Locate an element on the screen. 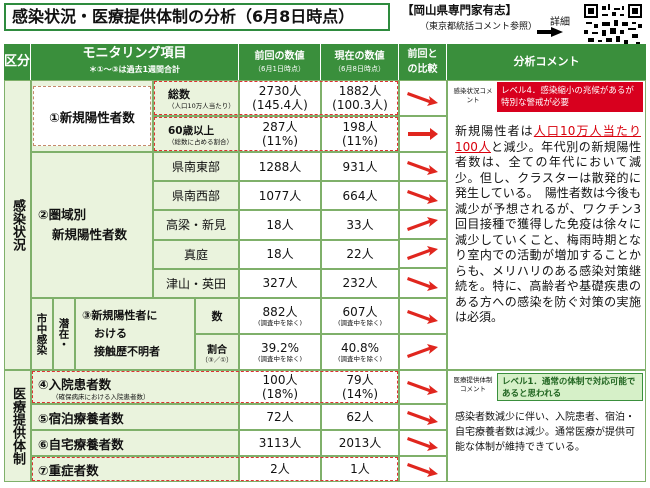 The width and height of the screenshot is (650, 488). region-name: 津山・英田 is located at coordinates (196, 283).